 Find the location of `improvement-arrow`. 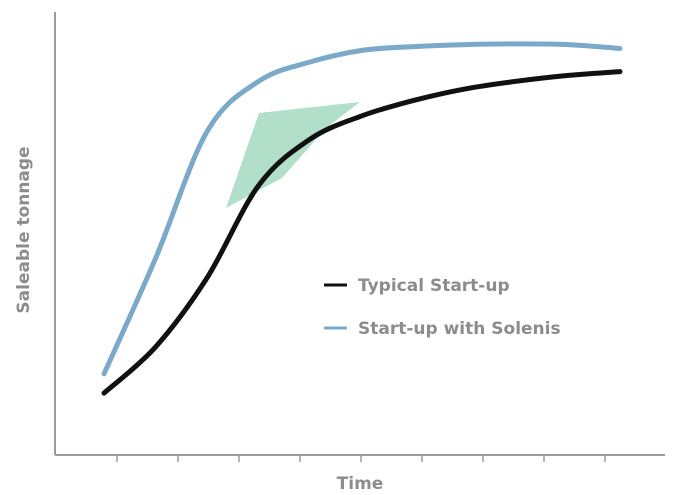

improvement-arrow is located at coordinates (293, 155).